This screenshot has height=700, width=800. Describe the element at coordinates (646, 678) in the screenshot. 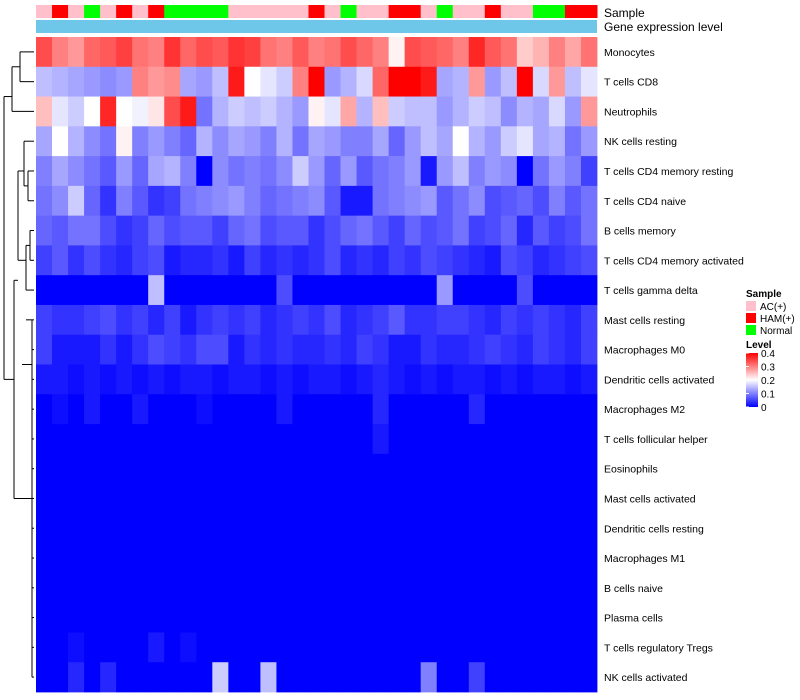

I see `row-label: NK cells activated` at that location.